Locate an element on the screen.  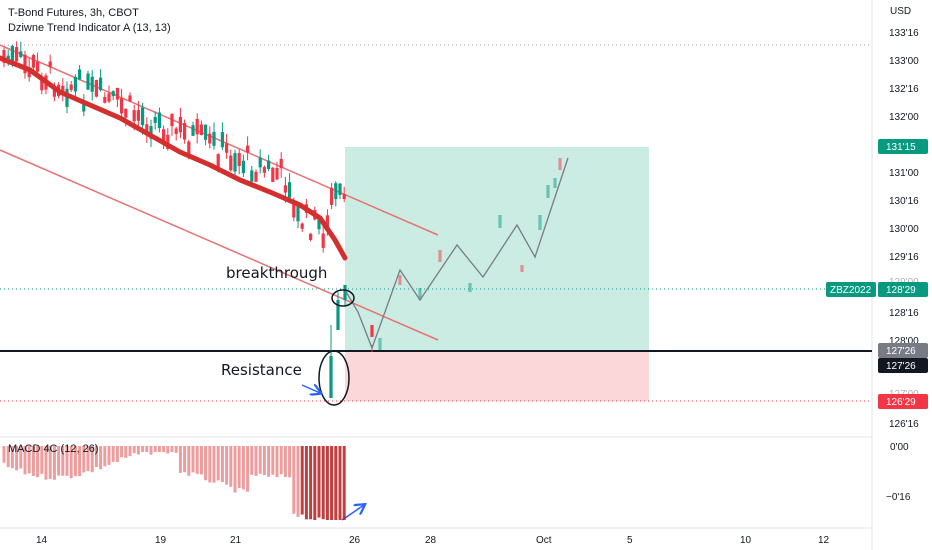
svg-text: 131'15 is located at coordinates (901, 147).